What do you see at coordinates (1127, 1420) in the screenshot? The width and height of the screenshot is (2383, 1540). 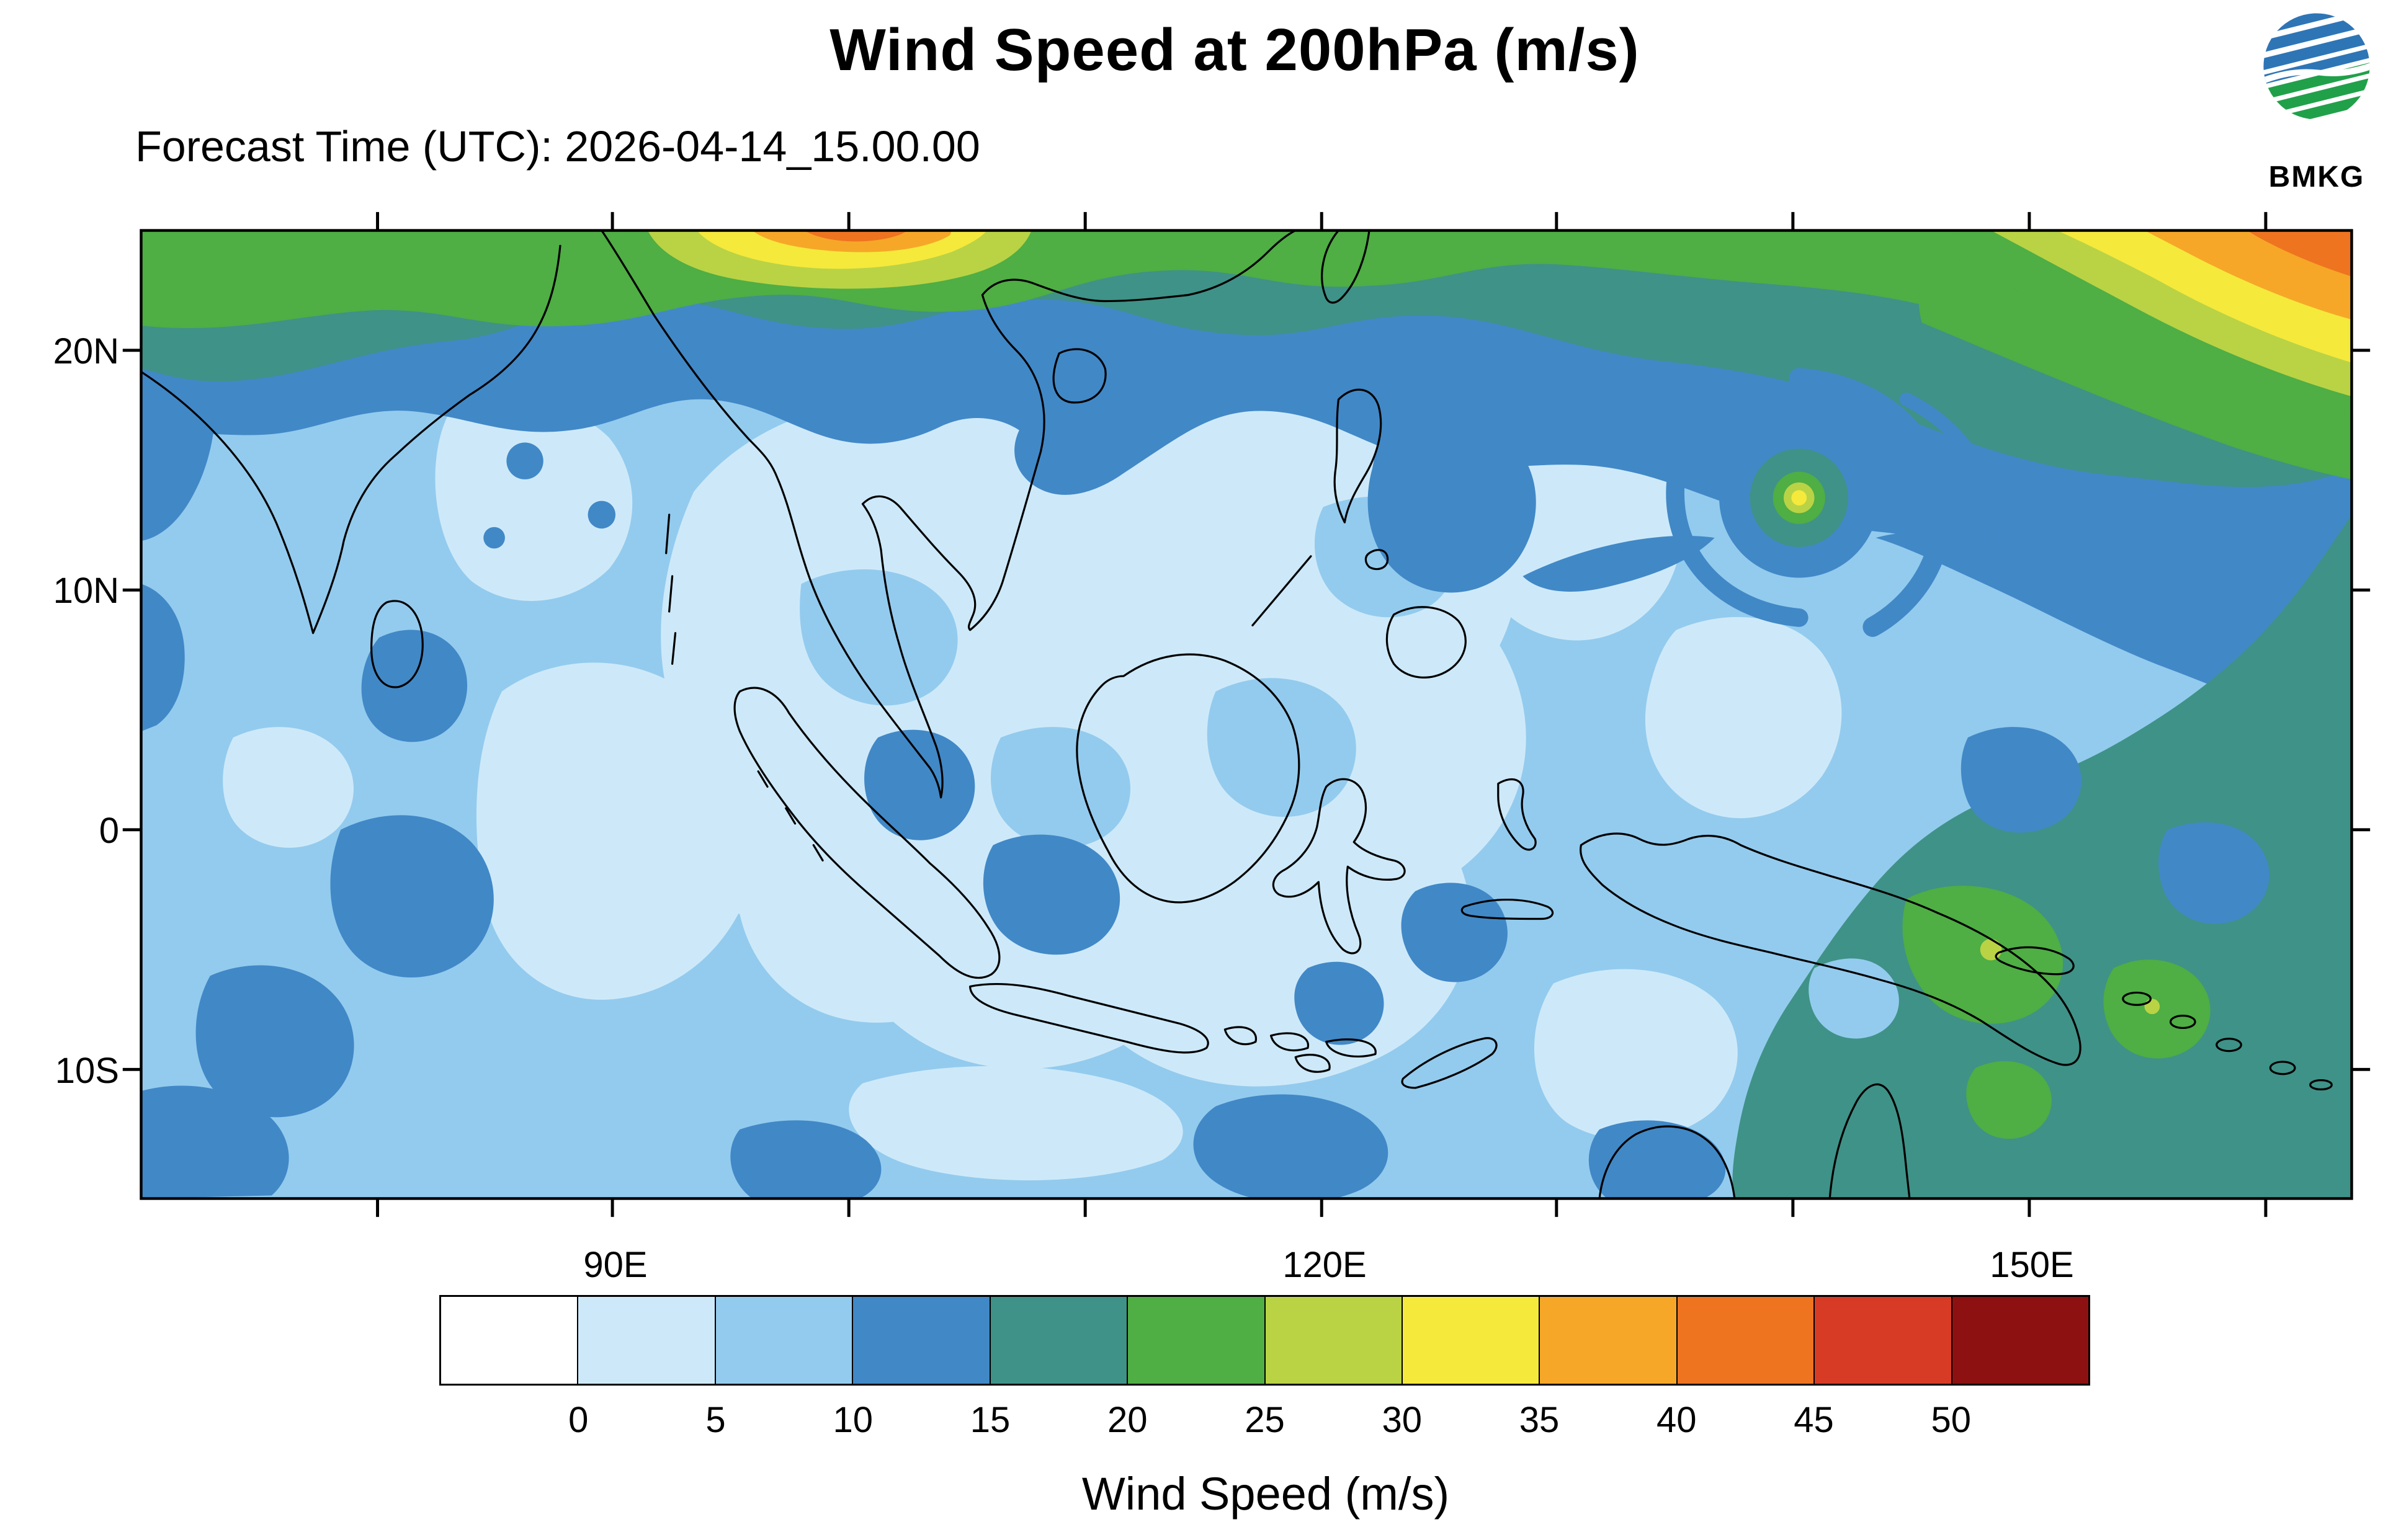 I see `colorbar-tick-label: 20` at bounding box center [1127, 1420].